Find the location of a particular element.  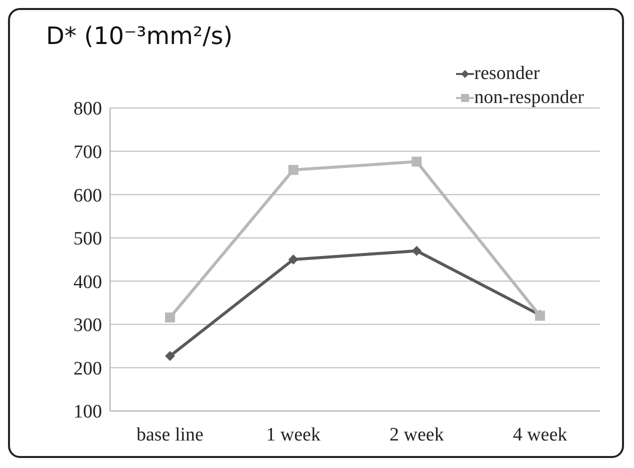

y-tick-label: 500 is located at coordinates (88, 239).